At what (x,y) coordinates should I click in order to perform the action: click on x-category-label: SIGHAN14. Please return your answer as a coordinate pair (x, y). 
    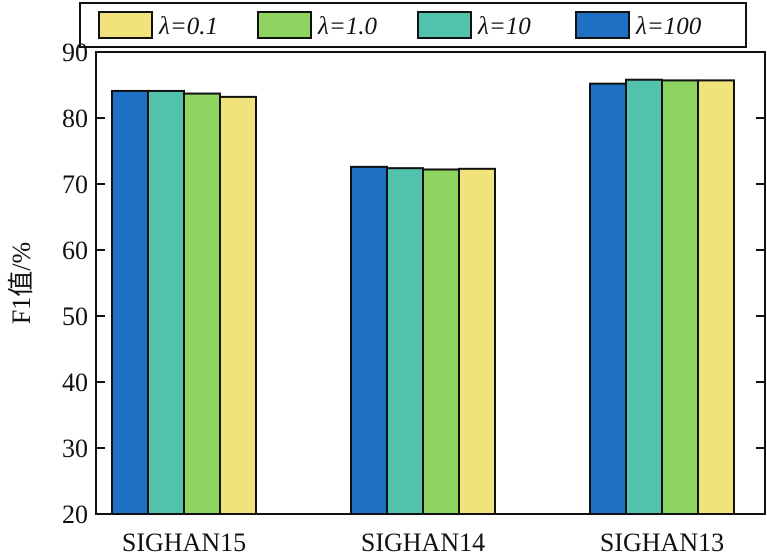
    Looking at the image, I should click on (423, 541).